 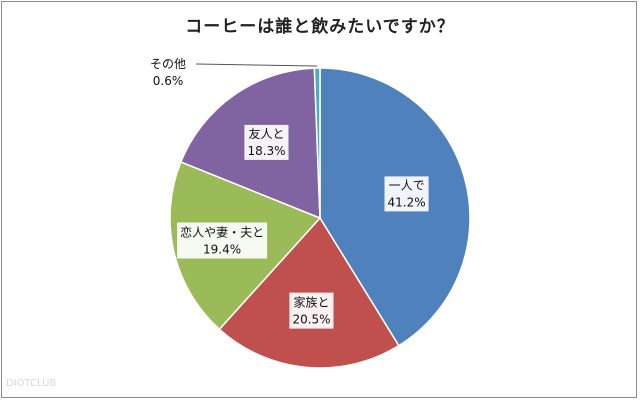 I want to click on chart-title: コーヒーは誰と飲みたいですか？, so click(x=320, y=27).